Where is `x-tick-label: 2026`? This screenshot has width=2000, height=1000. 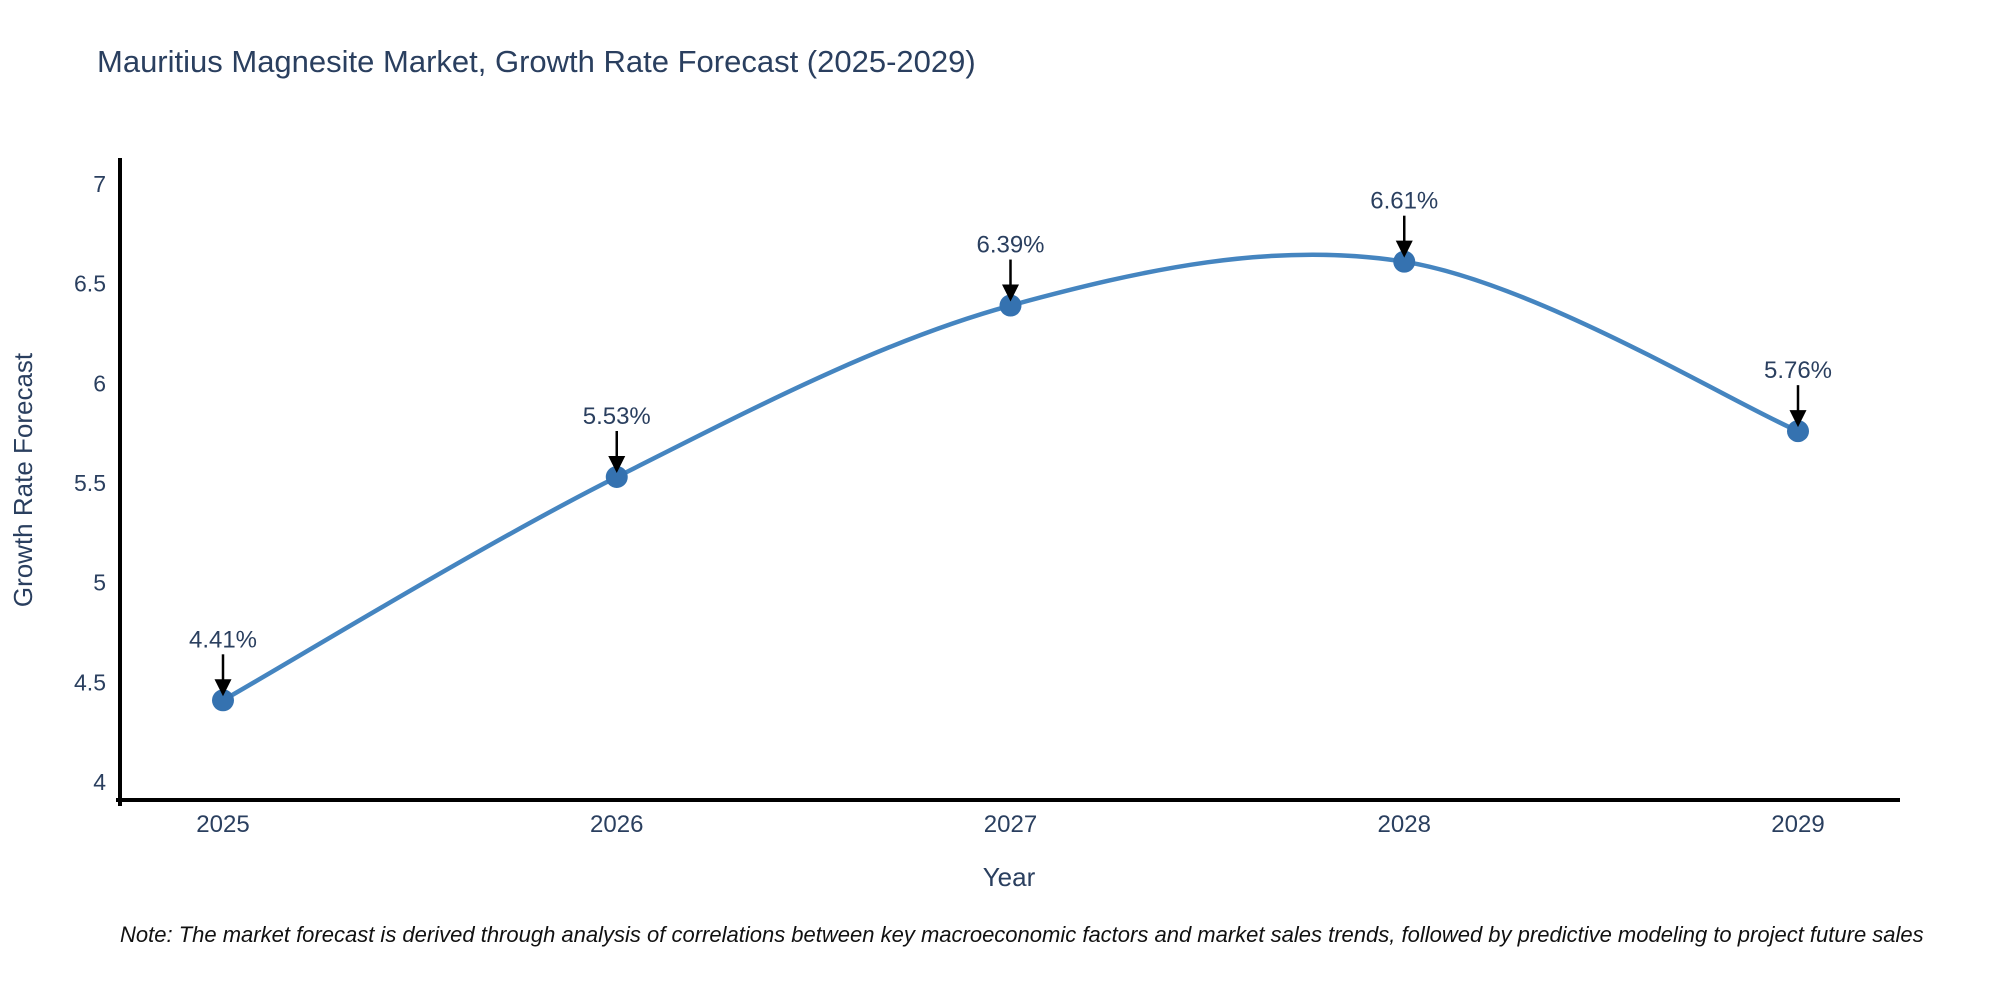
x-tick-label: 2026 is located at coordinates (616, 824).